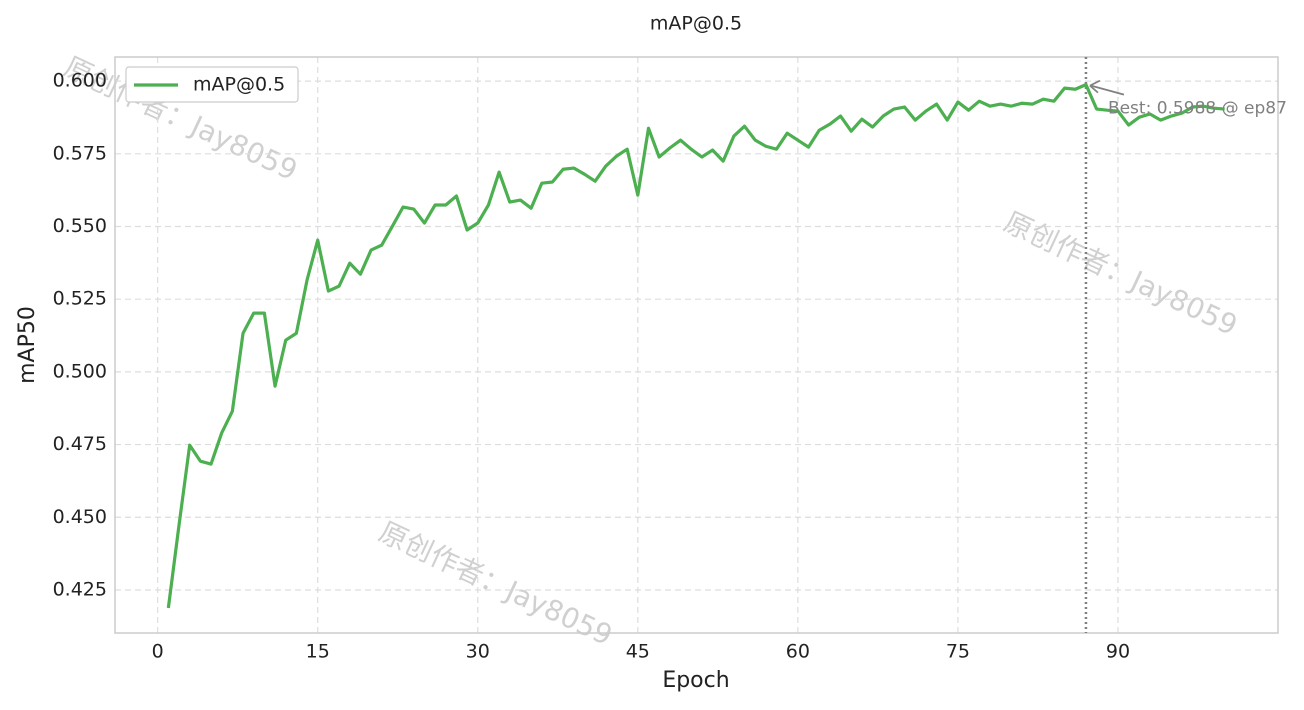 Image resolution: width=1304 pixels, height=710 pixels. Describe the element at coordinates (80, 517) in the screenshot. I see `y-tick-label: 0.450` at that location.